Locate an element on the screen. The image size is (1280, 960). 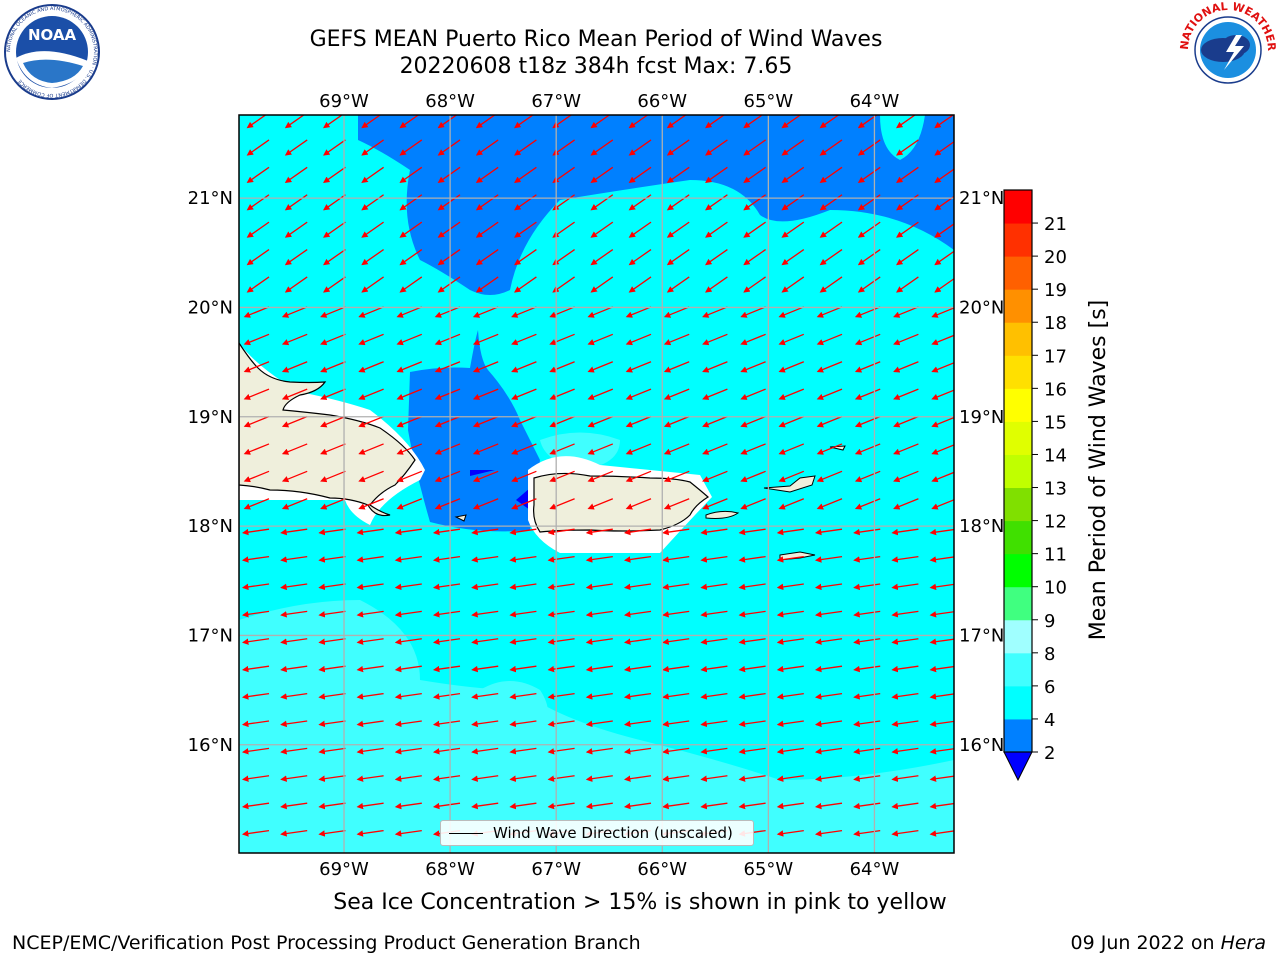
colorbar: 2 4 6 8 9 10 11 12 13 14 15 16 17 18 19 20 21 is located at coordinates (1035, 485).